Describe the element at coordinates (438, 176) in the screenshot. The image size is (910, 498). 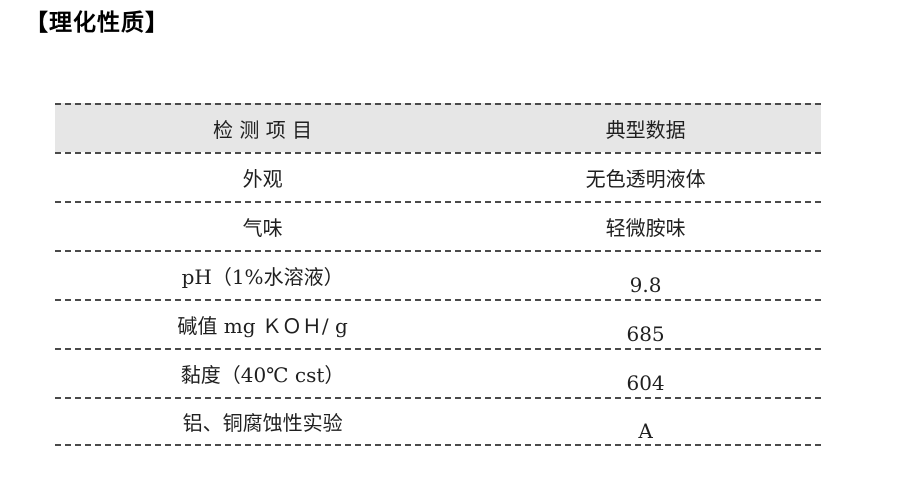
I see `table-row: 外观 无色透明液体` at that location.